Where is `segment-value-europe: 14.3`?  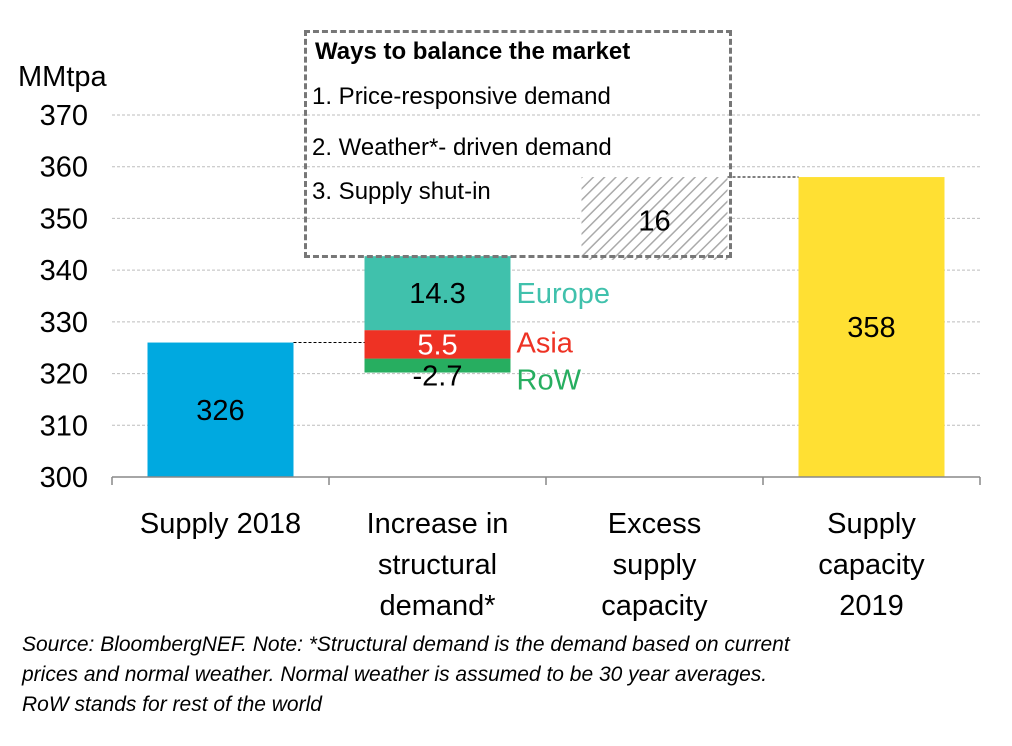 segment-value-europe: 14.3 is located at coordinates (437, 294).